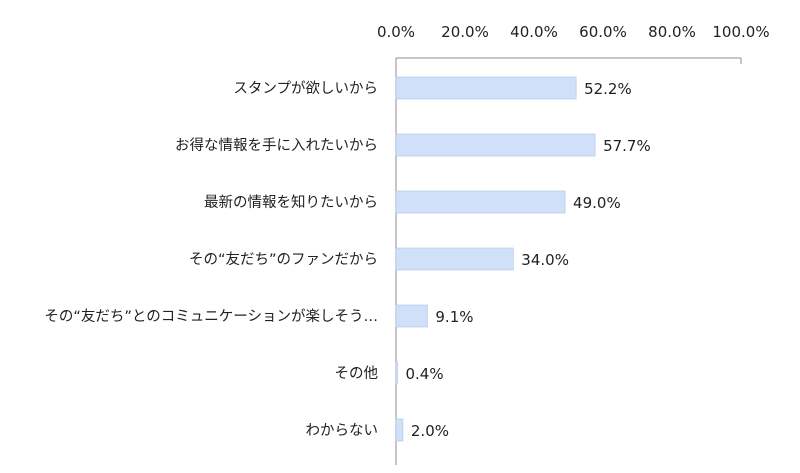 This screenshot has width=800, height=473. I want to click on data-label: 2.0%, so click(430, 431).